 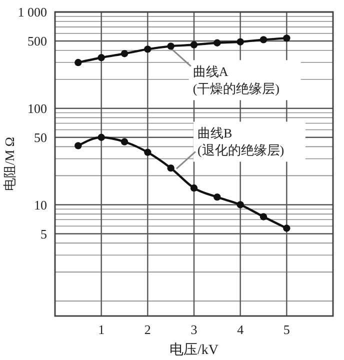 I want to click on x-tick-label: 2, so click(x=147, y=329).